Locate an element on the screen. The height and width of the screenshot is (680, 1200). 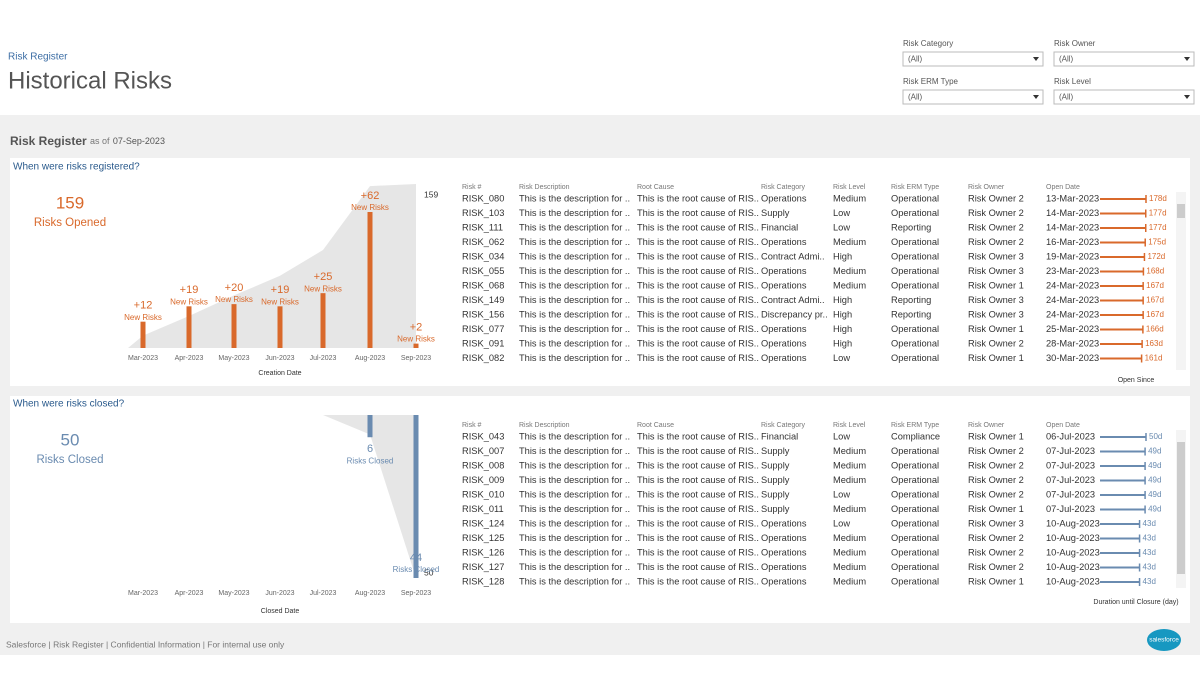
duration-label: 177d is located at coordinates (1158, 227).